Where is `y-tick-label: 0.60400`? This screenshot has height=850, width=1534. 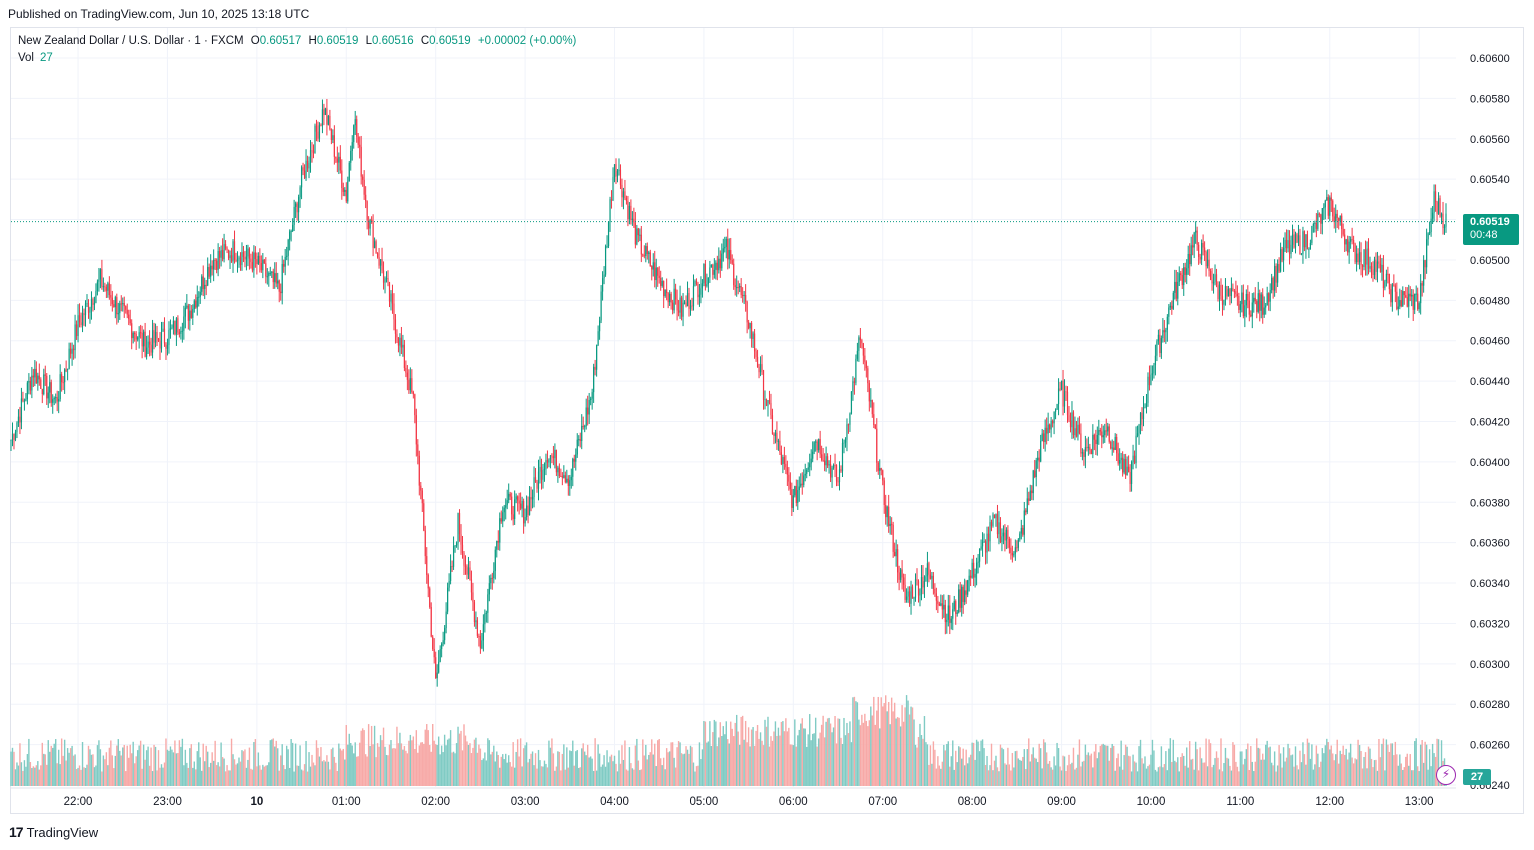 y-tick-label: 0.60400 is located at coordinates (1490, 463).